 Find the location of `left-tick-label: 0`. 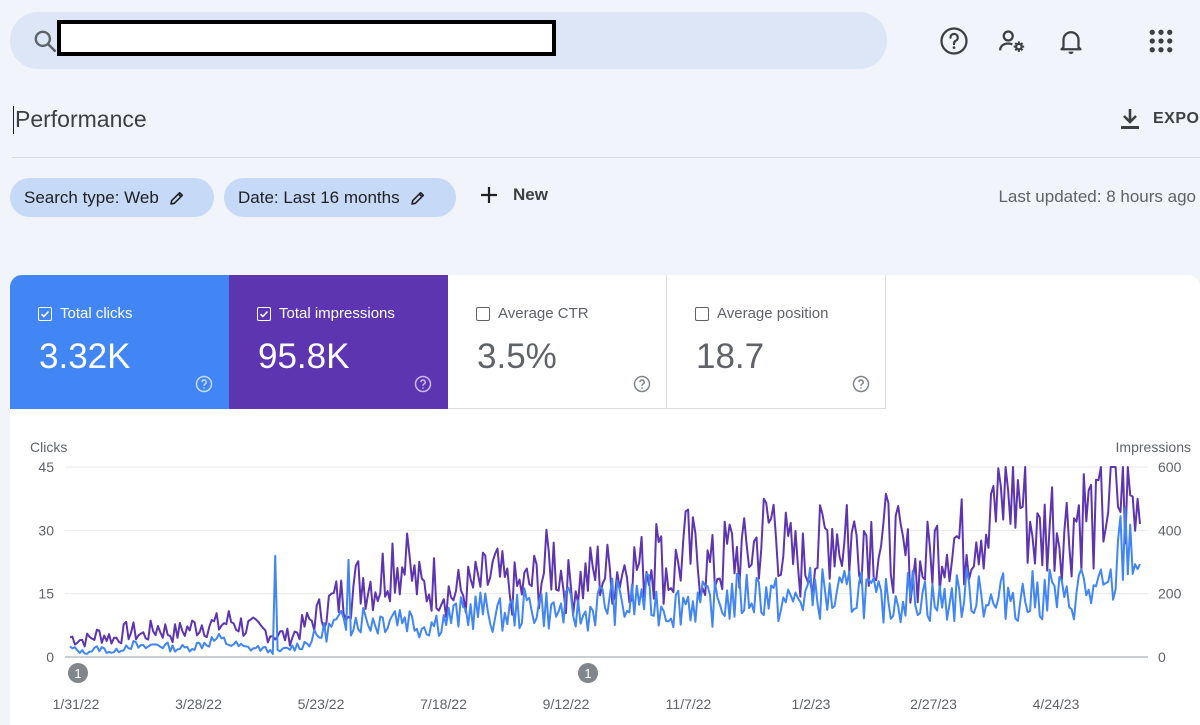

left-tick-label: 0 is located at coordinates (50, 657).